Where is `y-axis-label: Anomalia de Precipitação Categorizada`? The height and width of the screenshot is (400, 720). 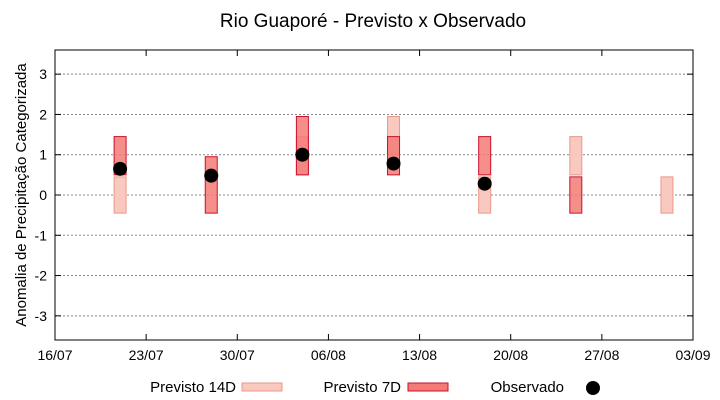 y-axis-label: Anomalia de Precipitação Categorizada is located at coordinates (21, 195).